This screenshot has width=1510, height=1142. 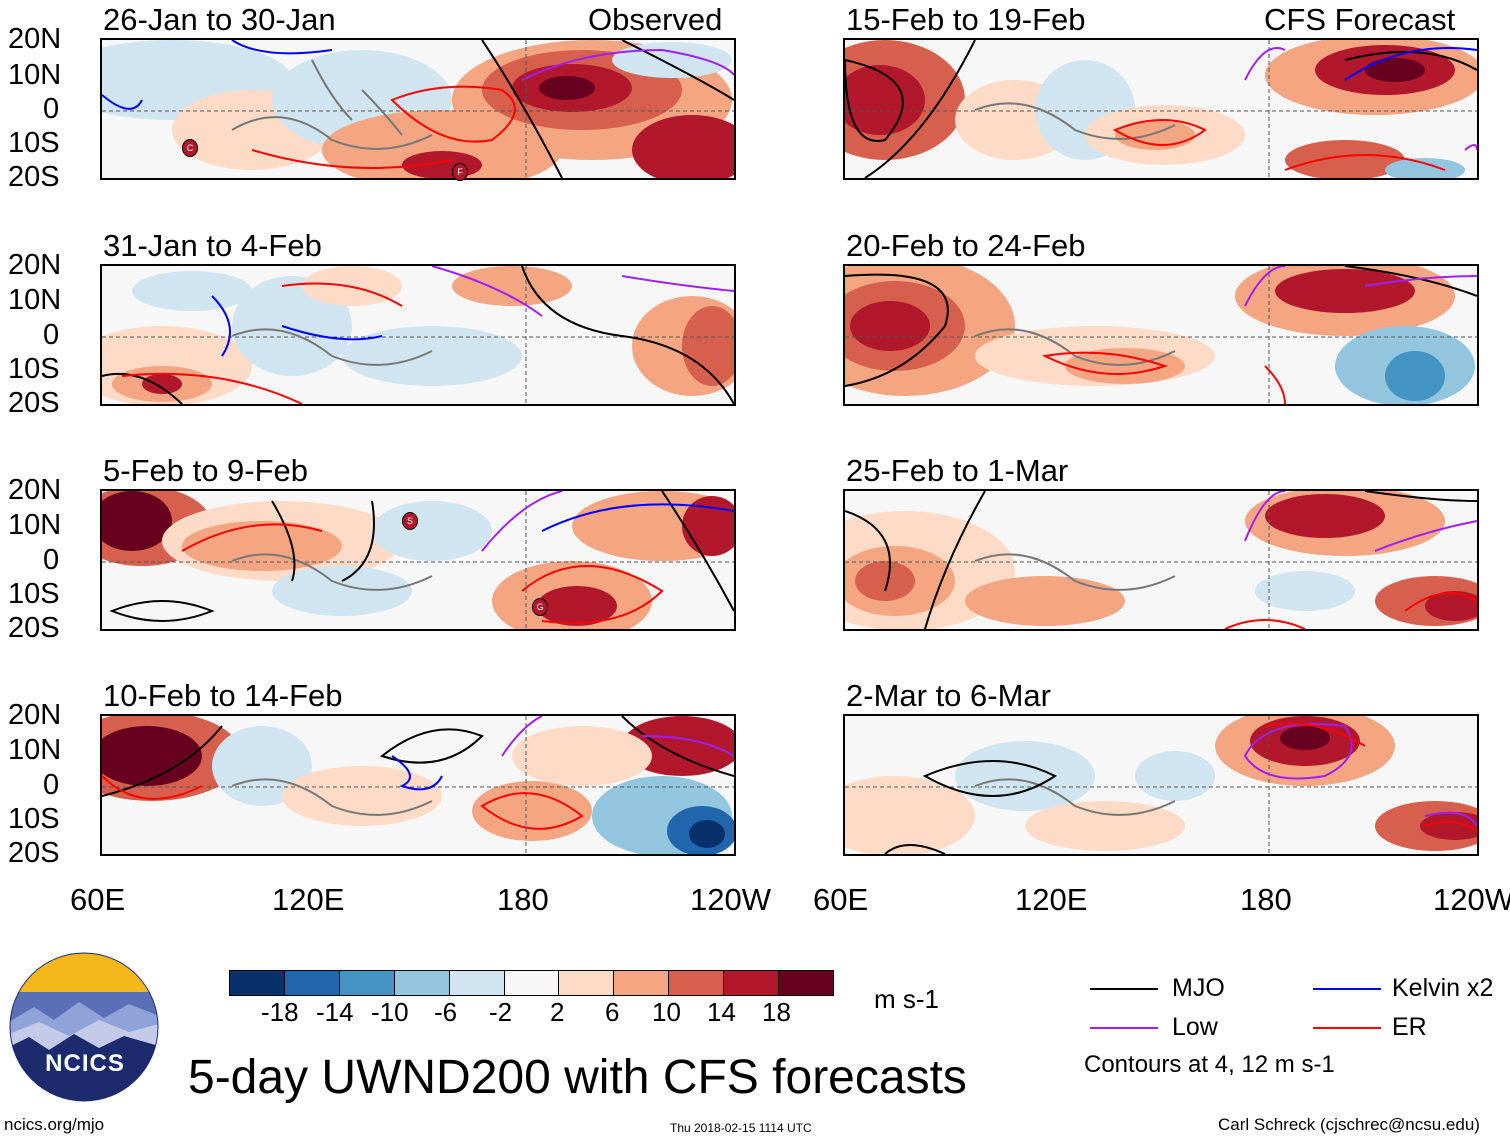 What do you see at coordinates (280, 1012) in the screenshot?
I see `colorbar-tick: -18` at bounding box center [280, 1012].